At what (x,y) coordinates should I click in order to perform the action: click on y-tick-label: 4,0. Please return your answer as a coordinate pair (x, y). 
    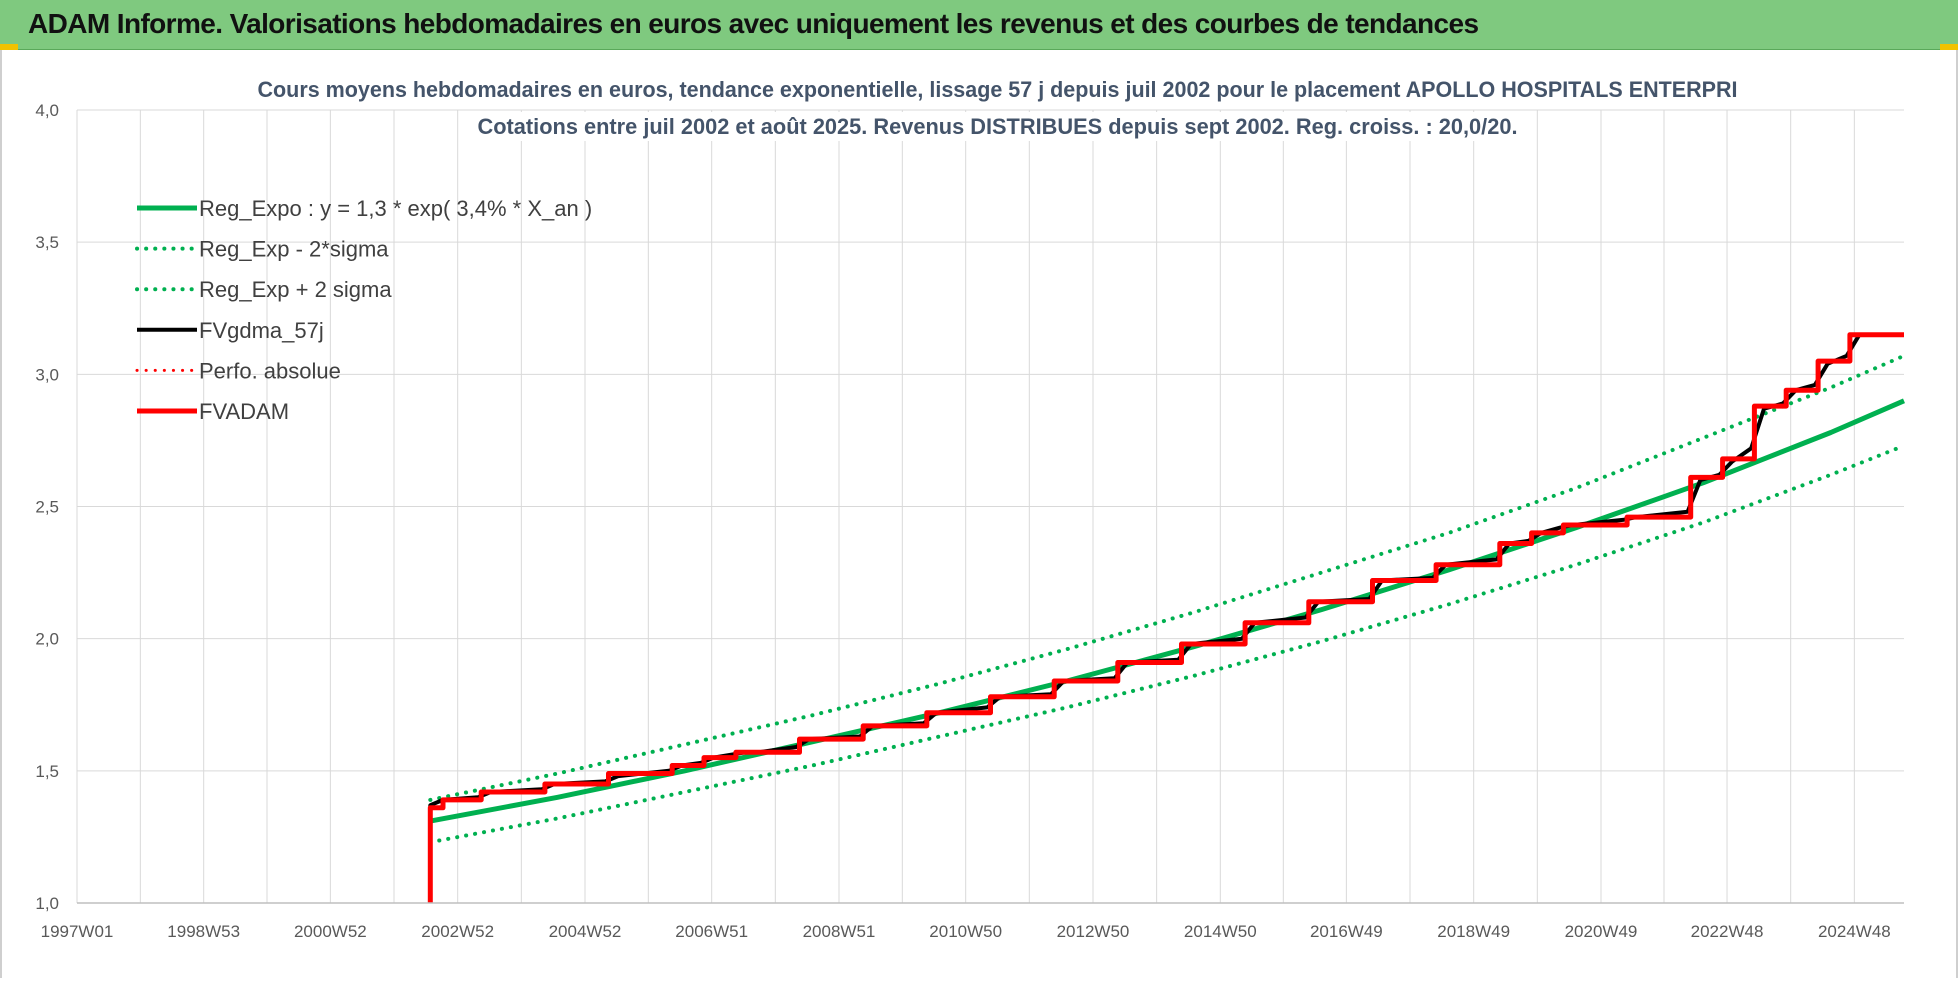
    Looking at the image, I should click on (47, 110).